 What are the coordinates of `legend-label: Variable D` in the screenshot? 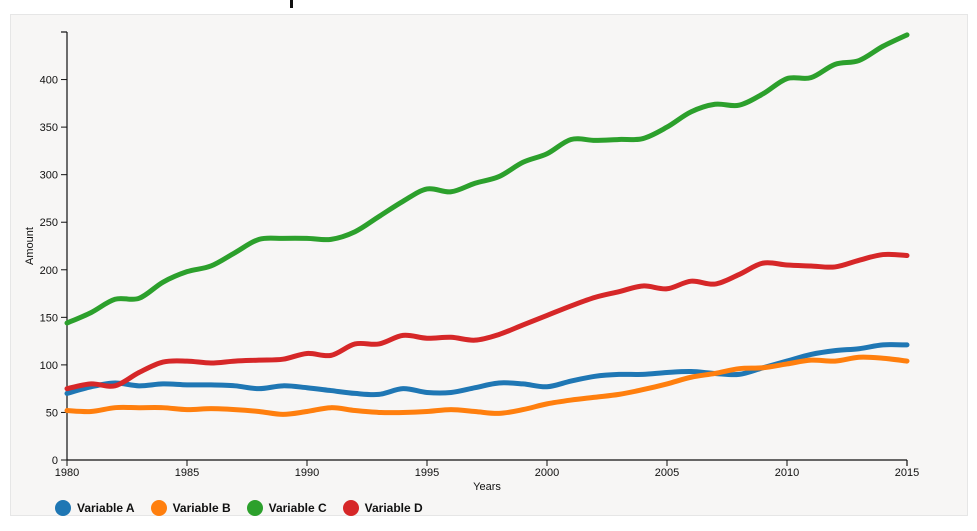 It's located at (393, 508).